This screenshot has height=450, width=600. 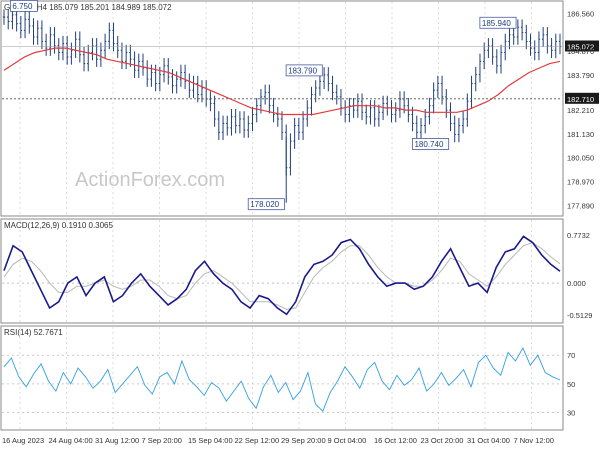 What do you see at coordinates (162, 440) in the screenshot?
I see `x-tick-label: 7 Sep 20:00` at bounding box center [162, 440].